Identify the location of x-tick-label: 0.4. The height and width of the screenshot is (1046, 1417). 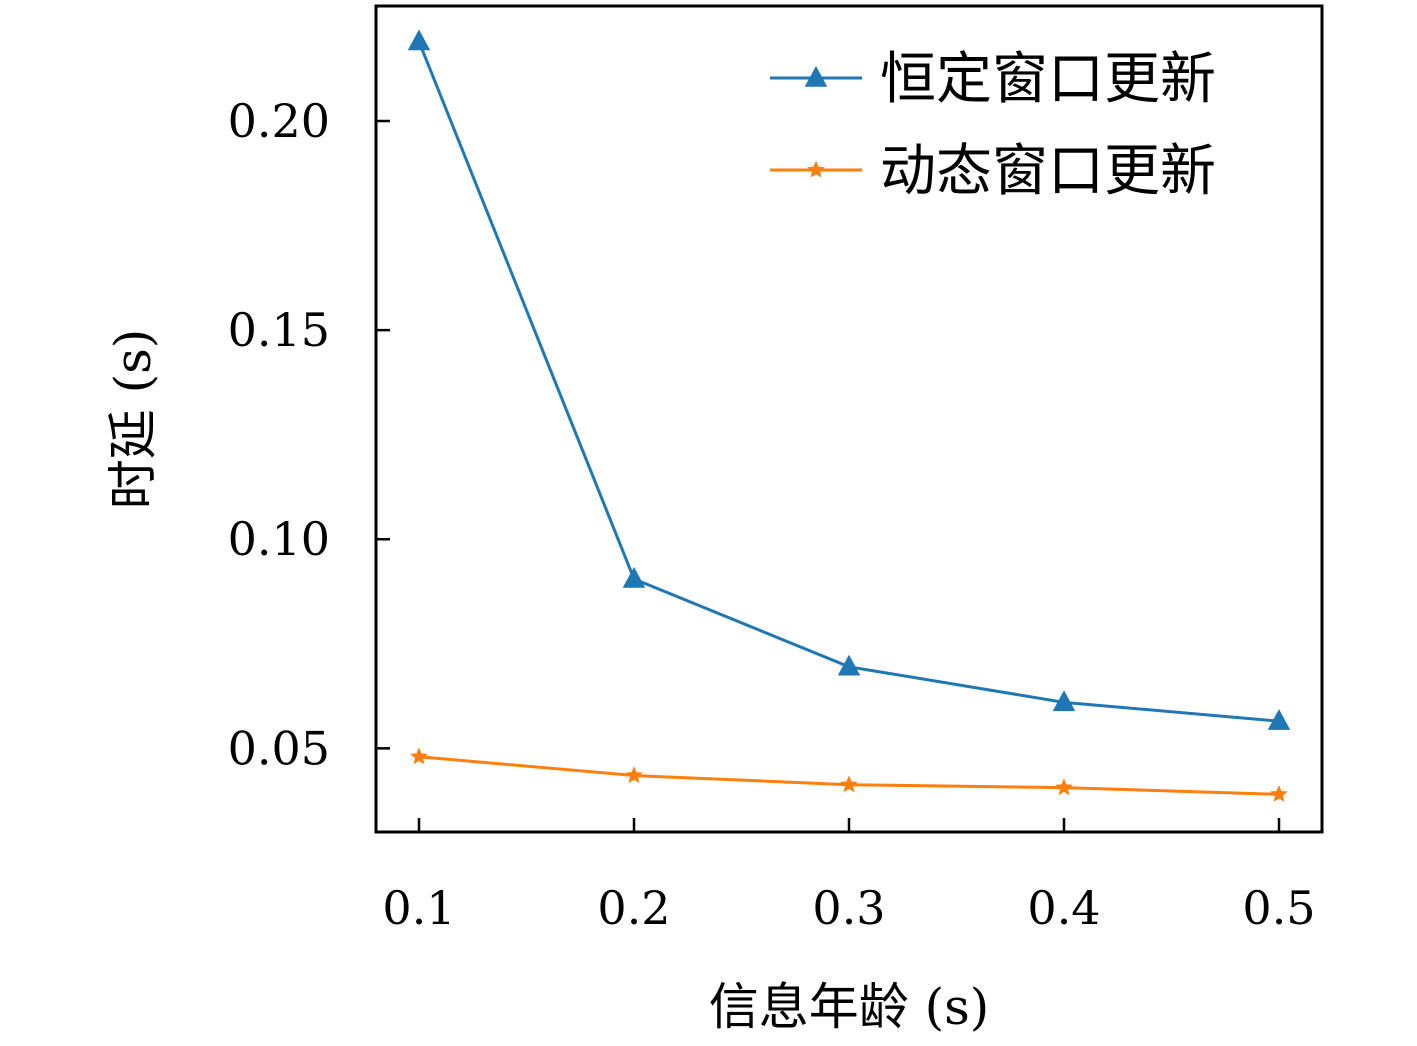
(1063, 908).